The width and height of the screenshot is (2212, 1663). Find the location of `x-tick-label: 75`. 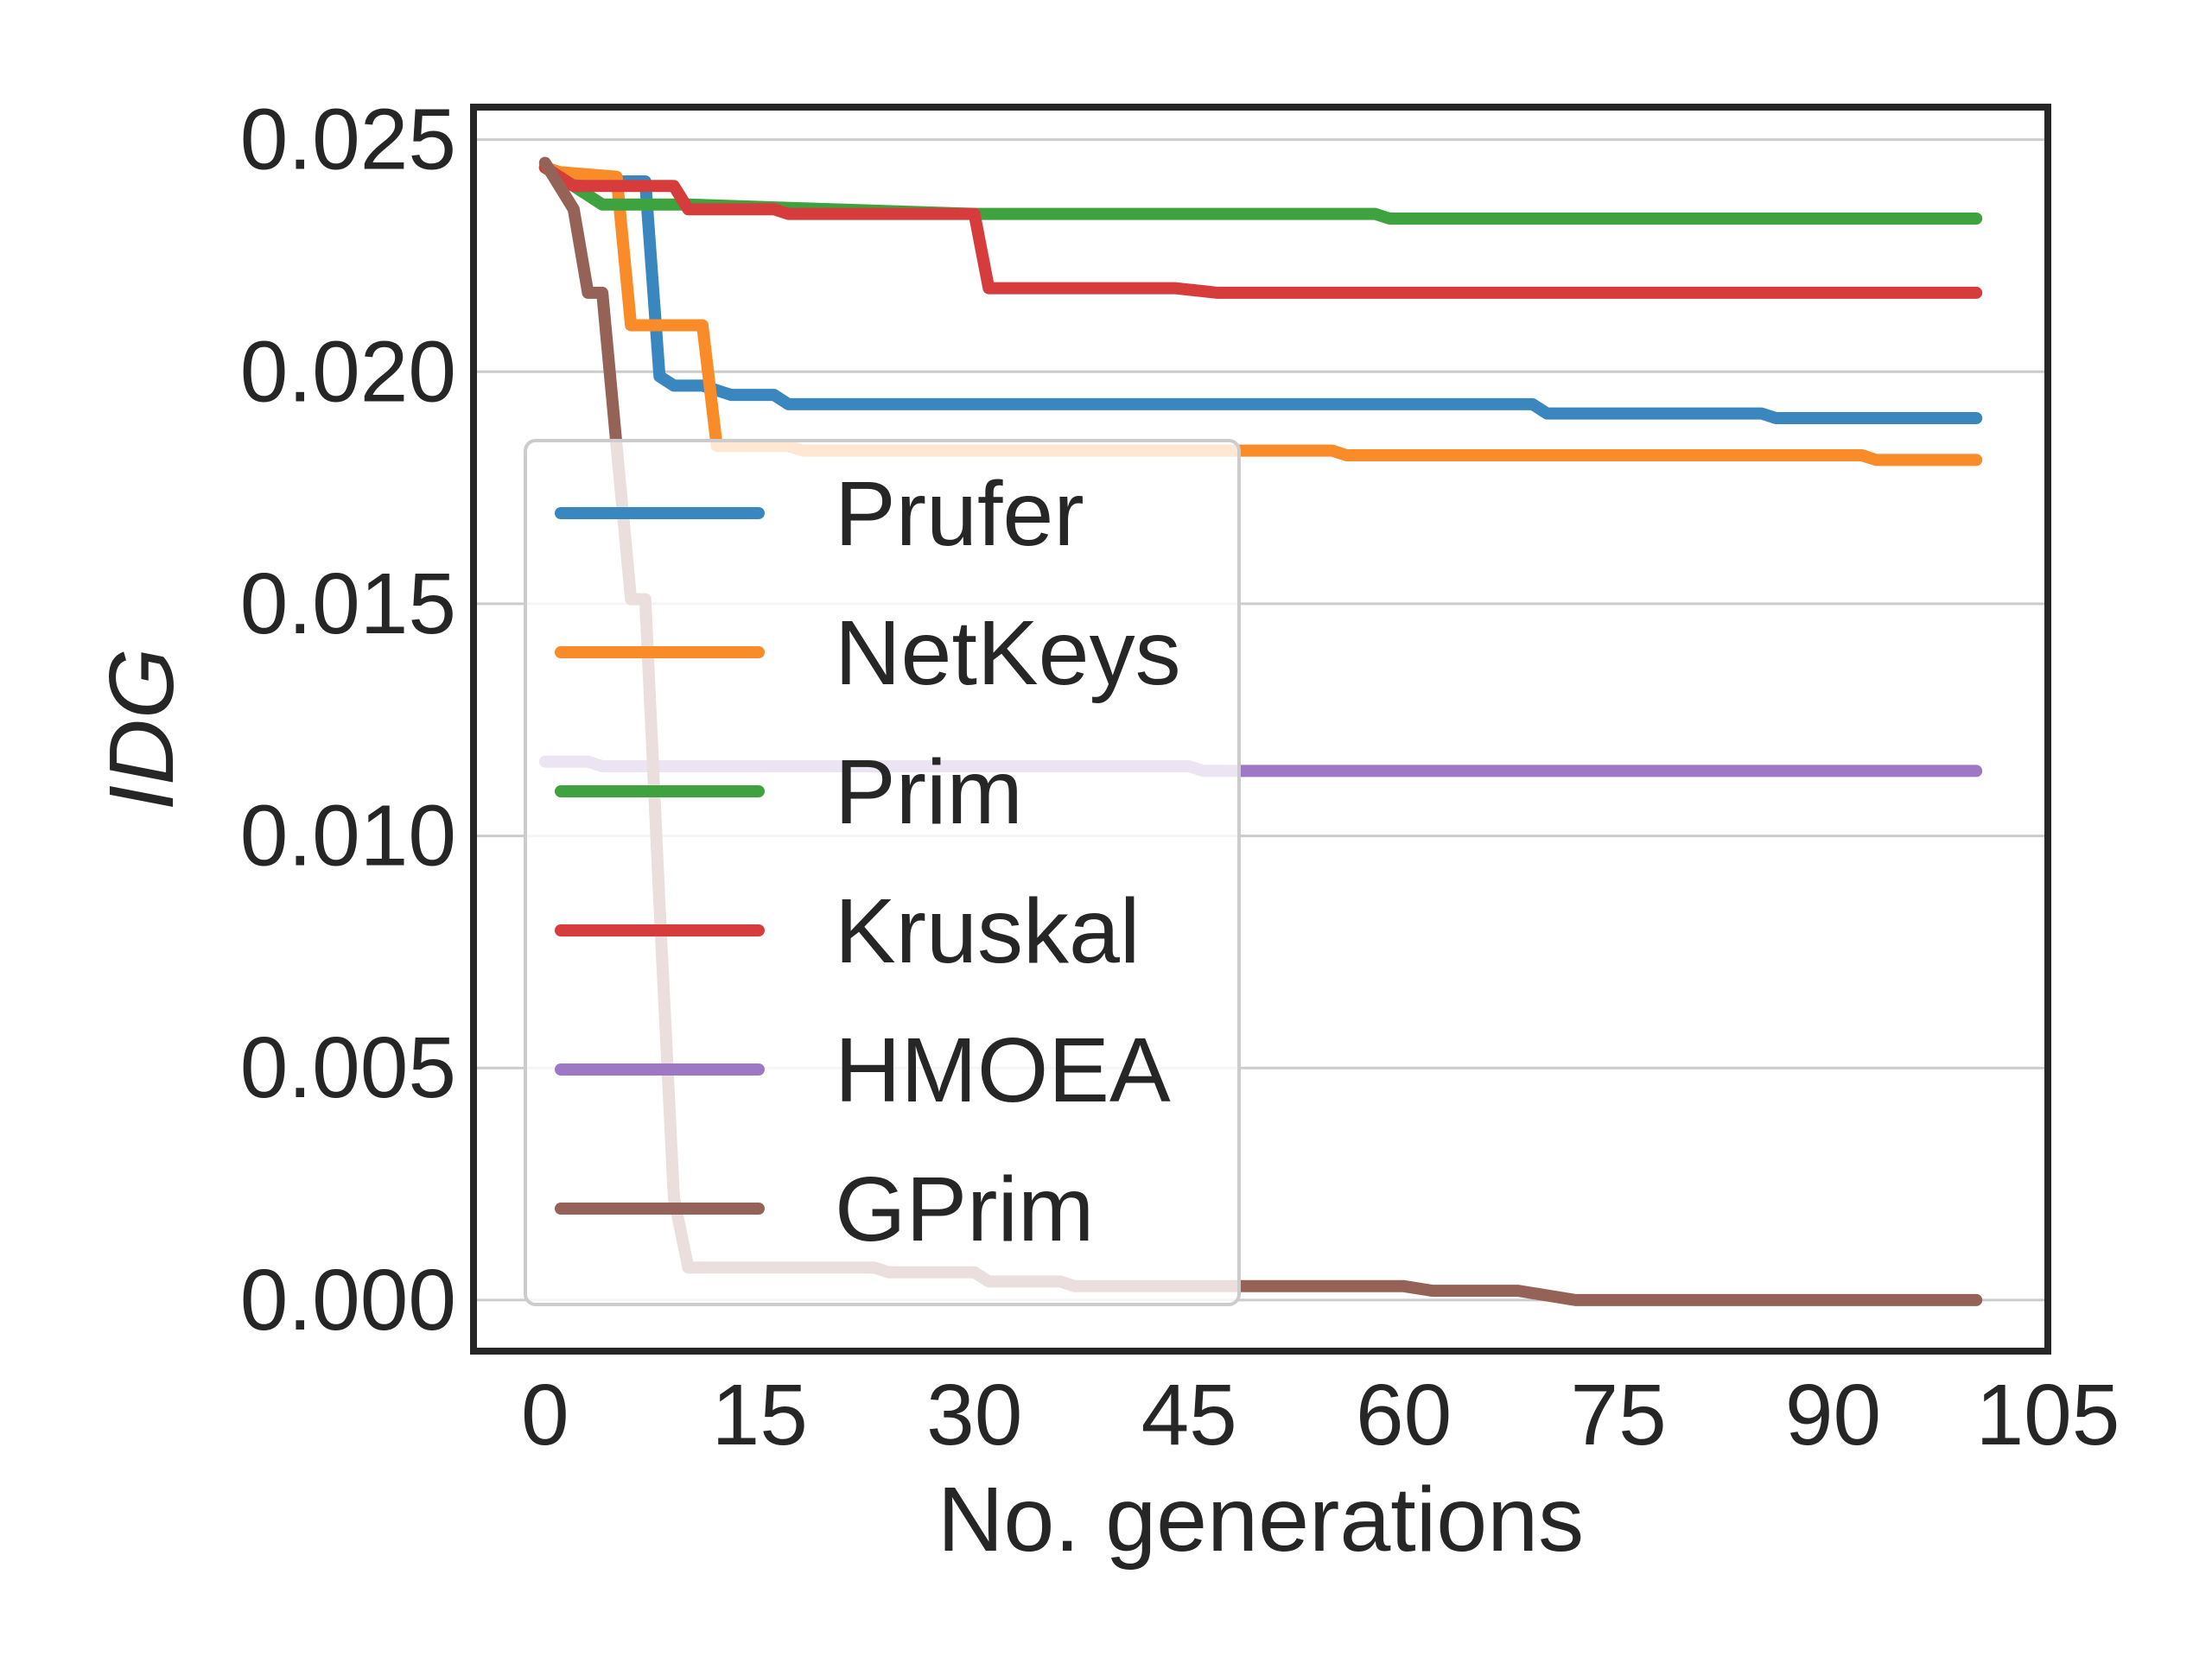

x-tick-label: 75 is located at coordinates (1618, 1415).